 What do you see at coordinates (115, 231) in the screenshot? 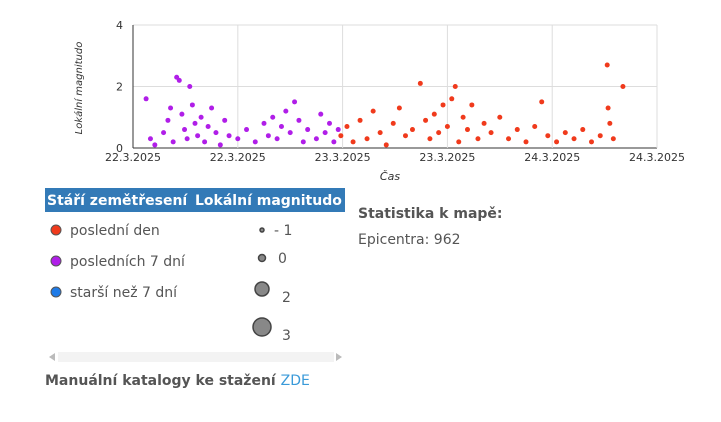
I see `legend-label: poslední den` at bounding box center [115, 231].